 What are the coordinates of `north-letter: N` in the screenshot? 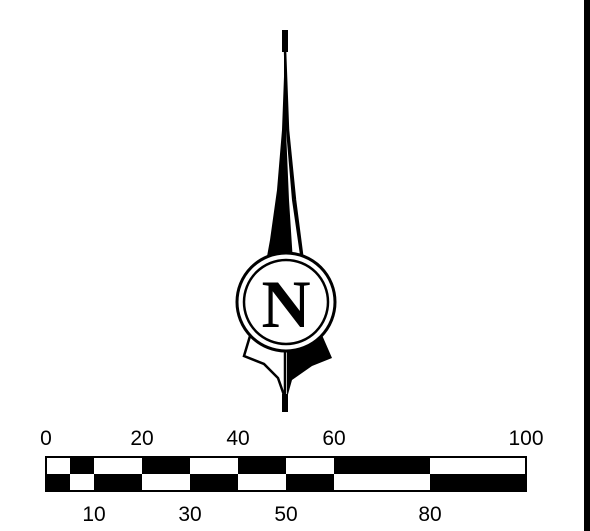 It's located at (285, 304).